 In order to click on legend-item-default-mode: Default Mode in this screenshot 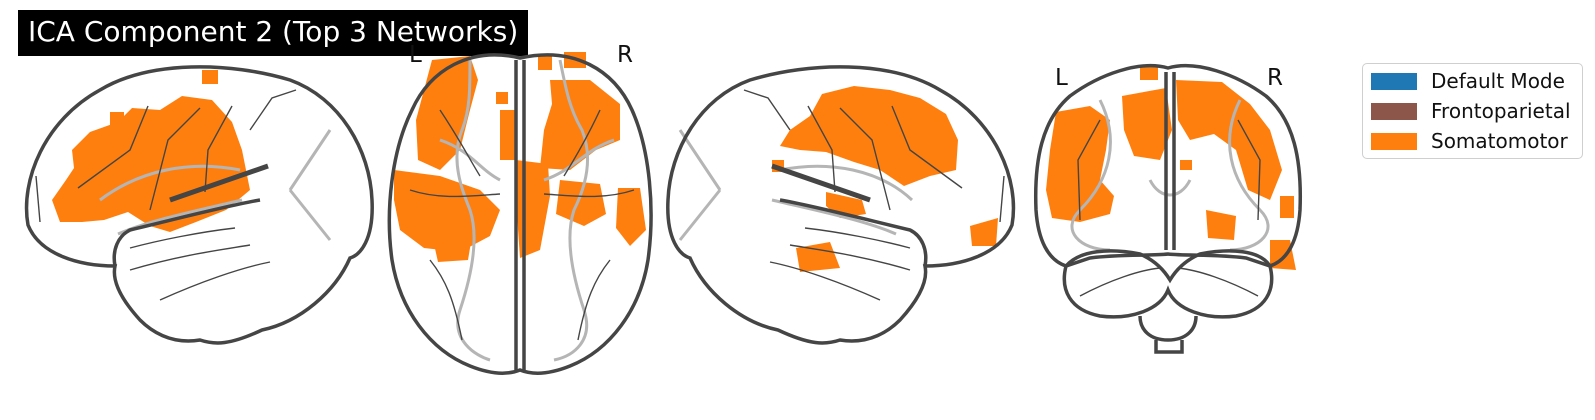, I will do `click(1468, 81)`.